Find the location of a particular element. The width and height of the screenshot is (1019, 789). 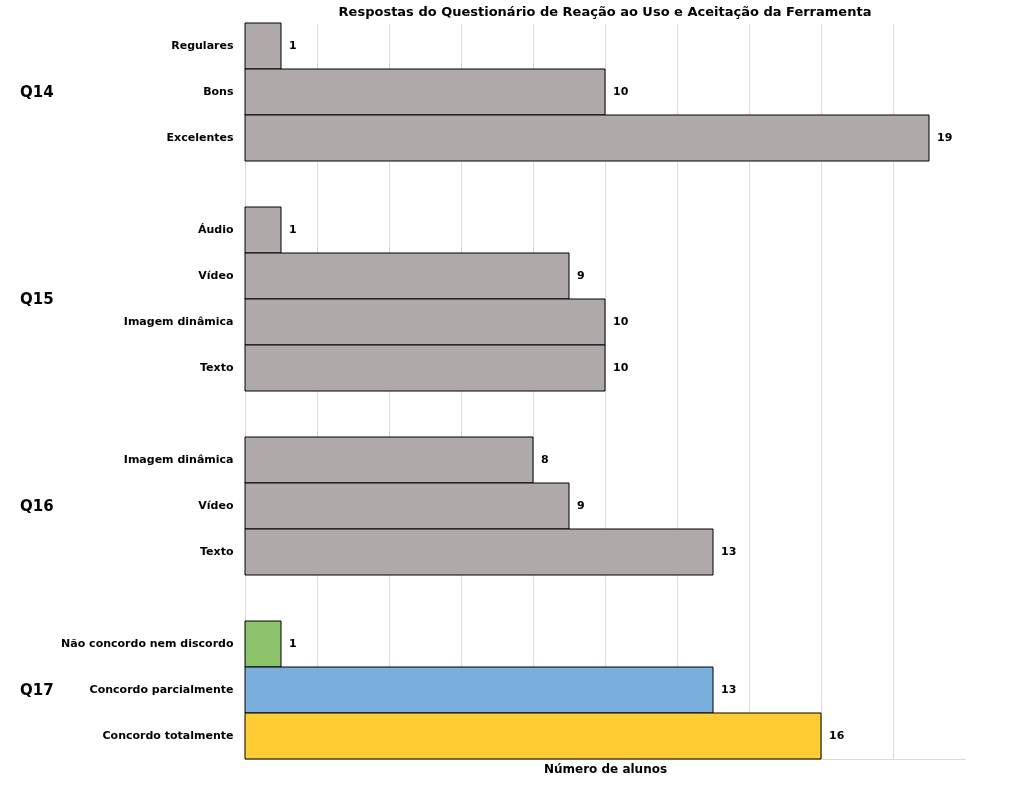

y-tick-label: Bons is located at coordinates (218, 91).